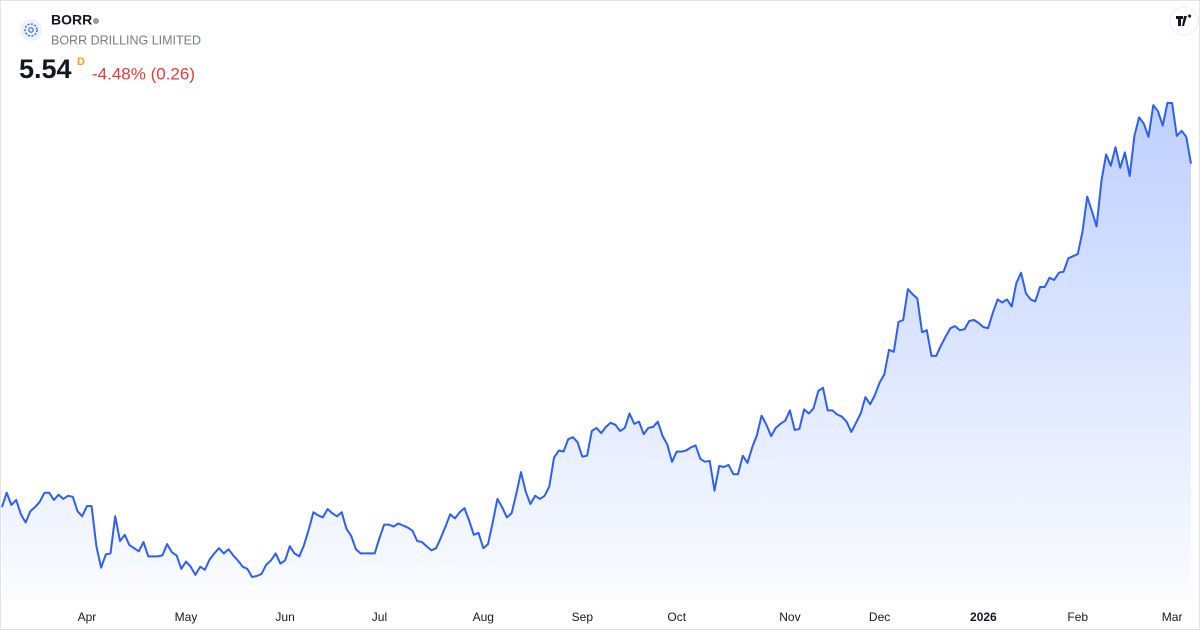 The width and height of the screenshot is (1200, 630). I want to click on price-change: -4.48% (0.26), so click(143, 73).